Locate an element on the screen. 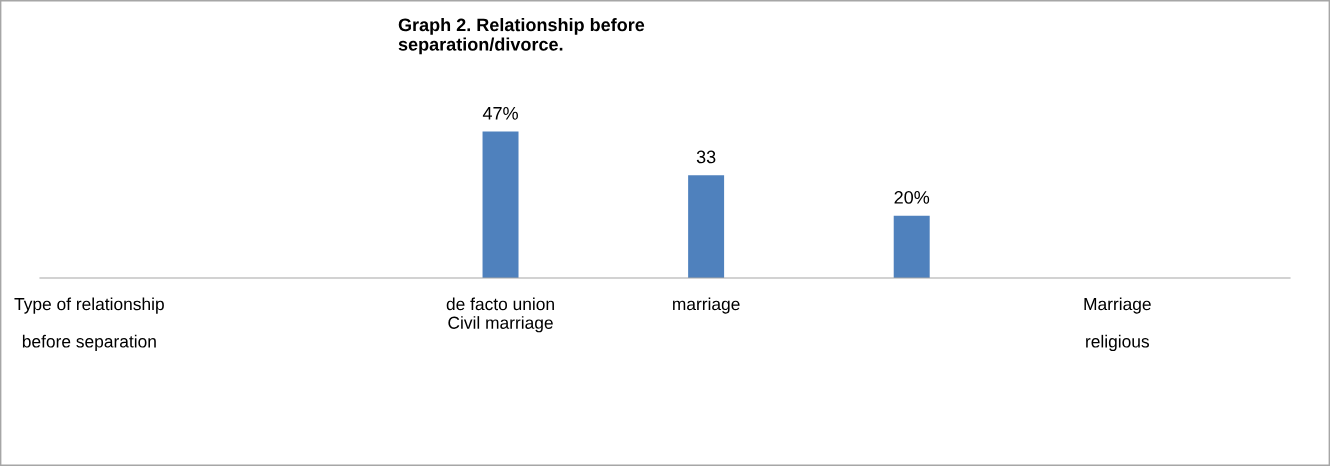  category-label: Type of relationship before separation is located at coordinates (89, 324).